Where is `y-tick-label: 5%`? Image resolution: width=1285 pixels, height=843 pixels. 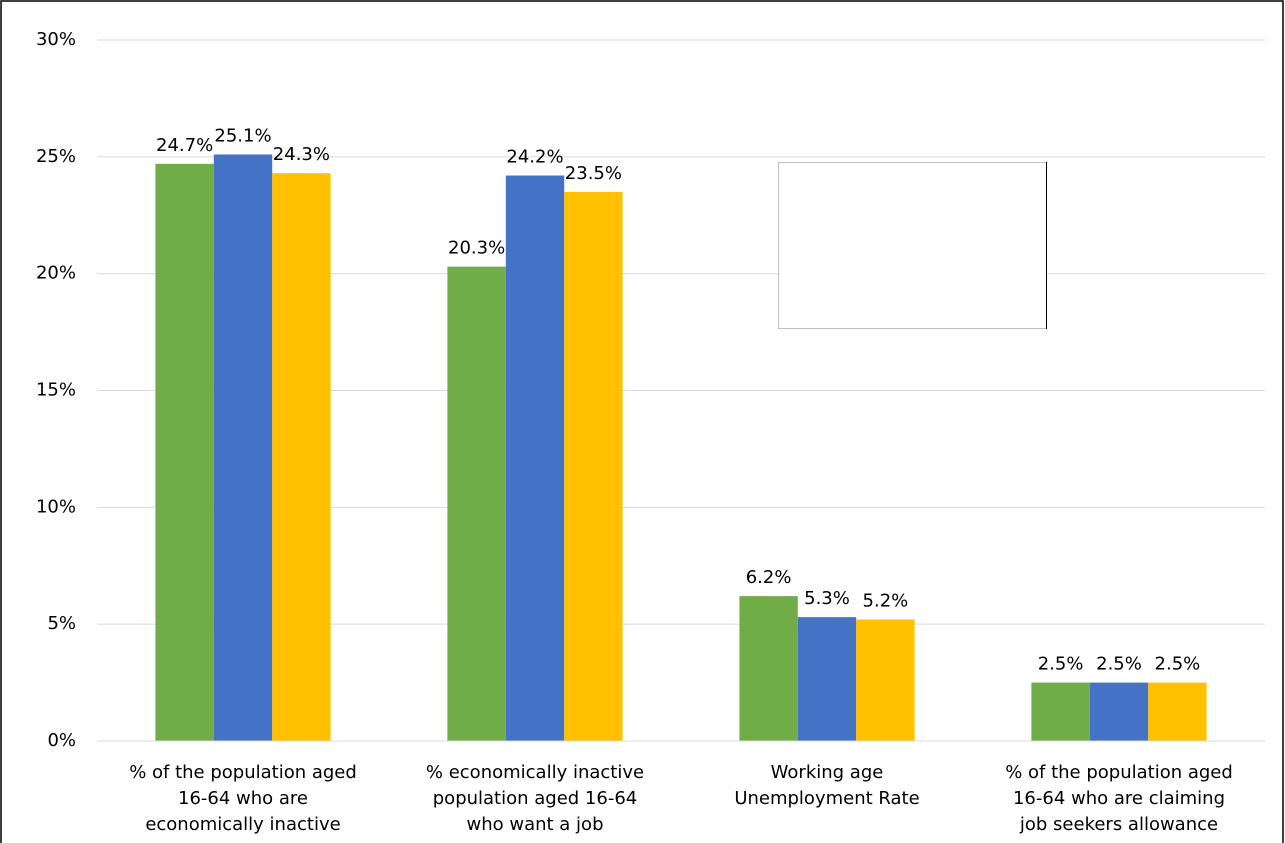 y-tick-label: 5% is located at coordinates (61, 623).